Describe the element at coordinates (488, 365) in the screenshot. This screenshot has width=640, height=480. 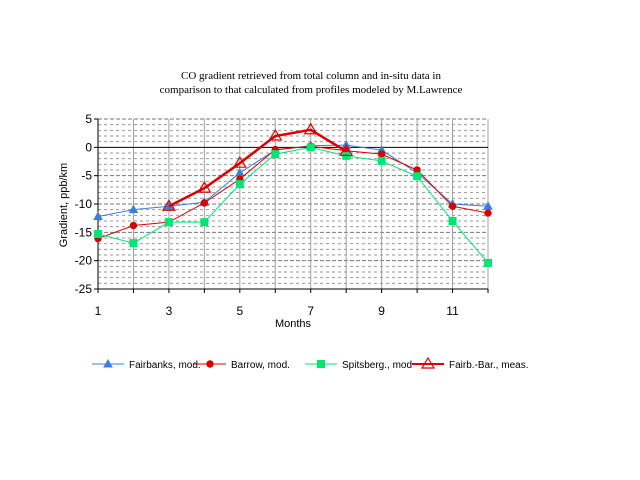
I see `legend-label: Fairb.-Bar., meas.` at that location.